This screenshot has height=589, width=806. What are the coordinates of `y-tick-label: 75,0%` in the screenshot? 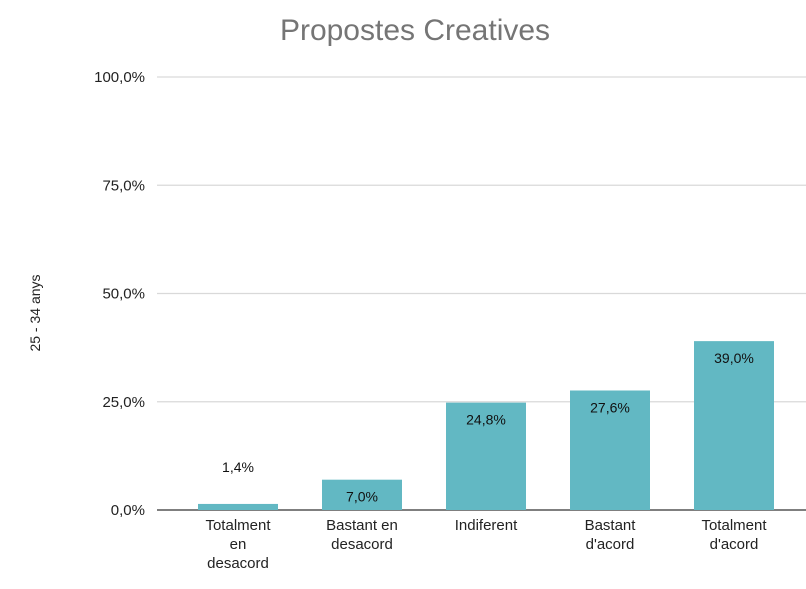 It's located at (123, 185).